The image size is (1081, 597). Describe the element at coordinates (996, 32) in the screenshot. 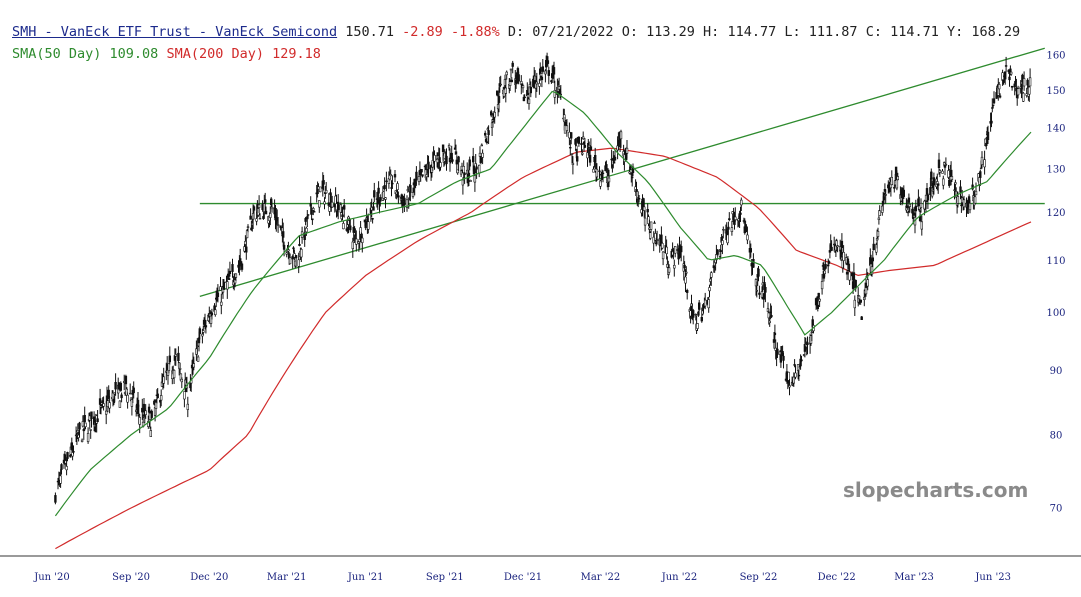

I see `y-value: 168.29` at that location.